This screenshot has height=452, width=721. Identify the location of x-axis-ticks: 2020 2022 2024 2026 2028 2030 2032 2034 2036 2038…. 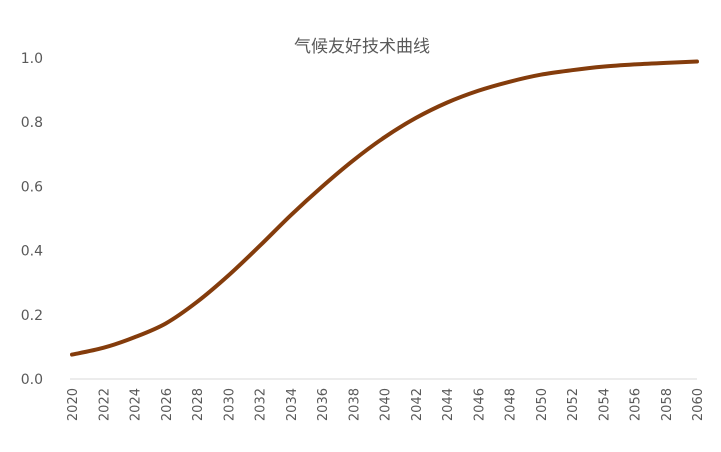
(386, 404).